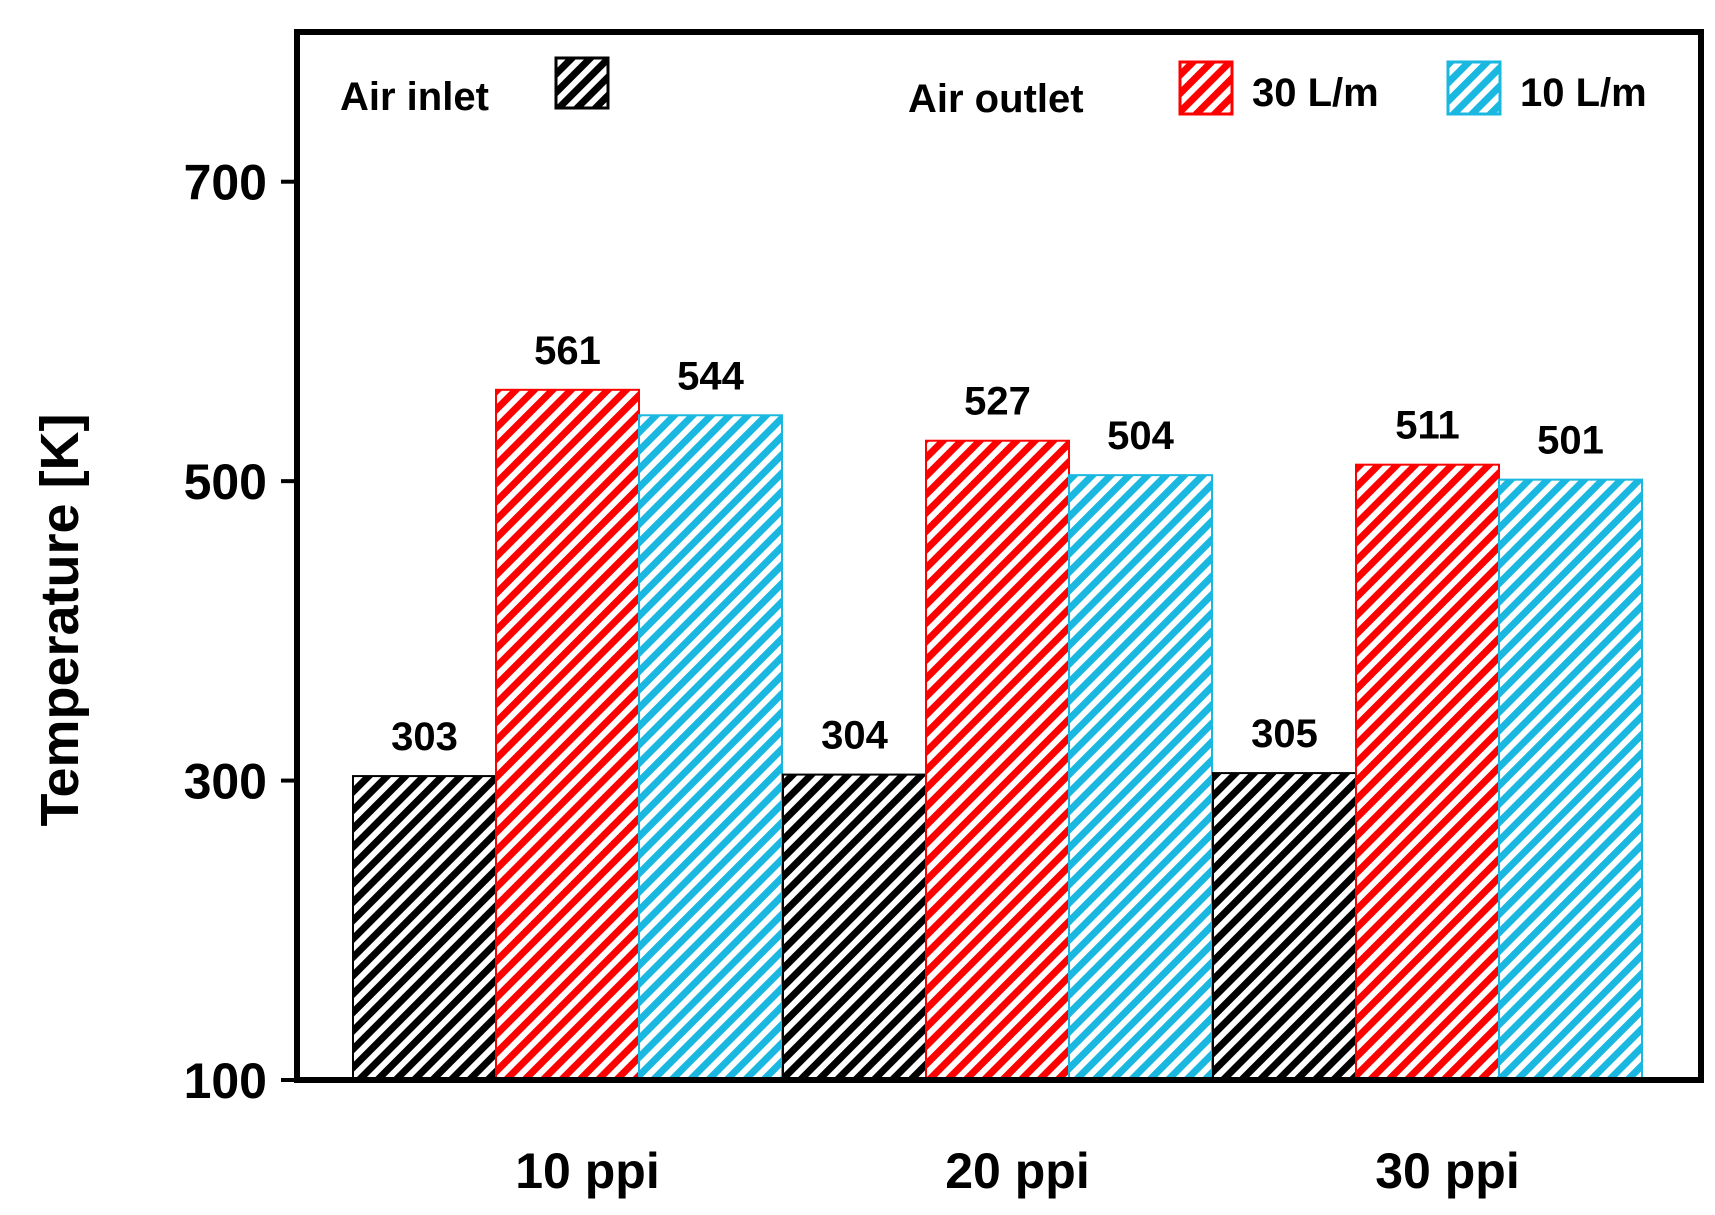 The width and height of the screenshot is (1715, 1215). What do you see at coordinates (225, 482) in the screenshot?
I see `y-tick-label: 500` at bounding box center [225, 482].